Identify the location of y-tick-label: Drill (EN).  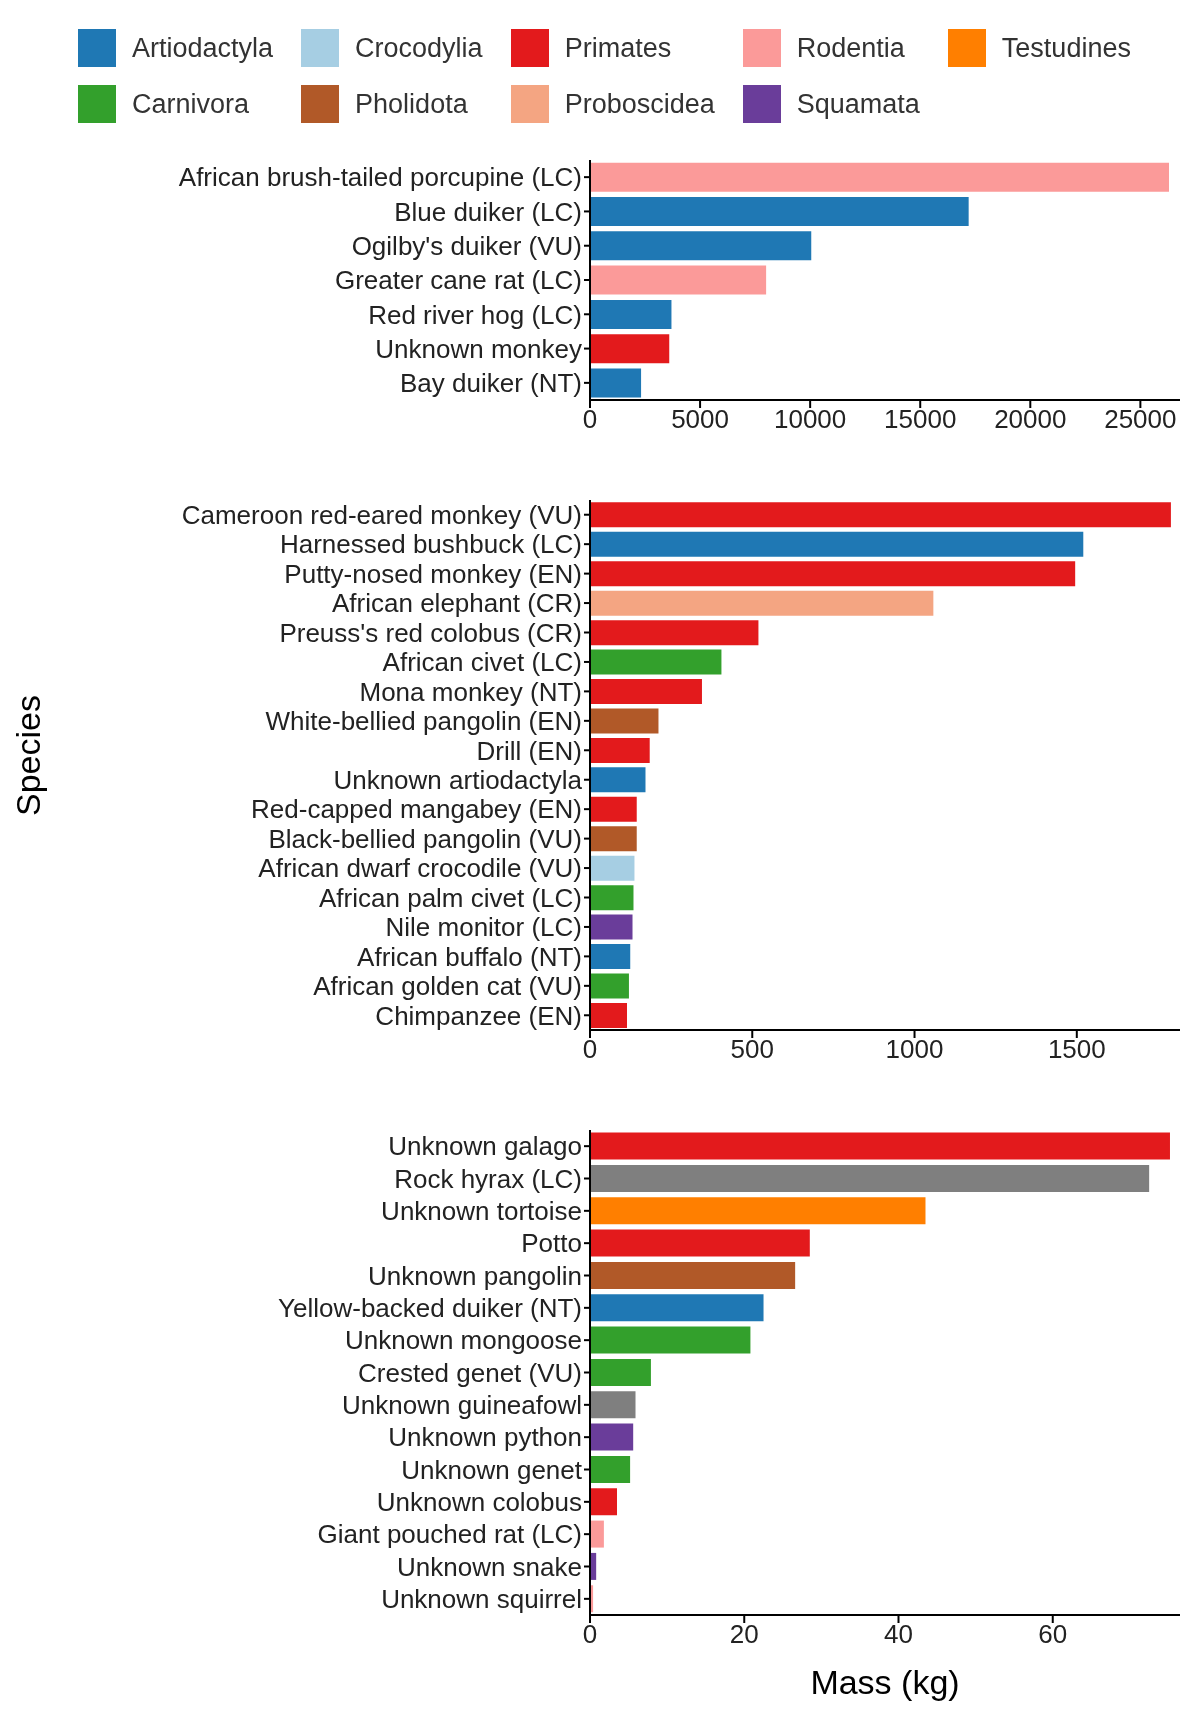
(529, 750).